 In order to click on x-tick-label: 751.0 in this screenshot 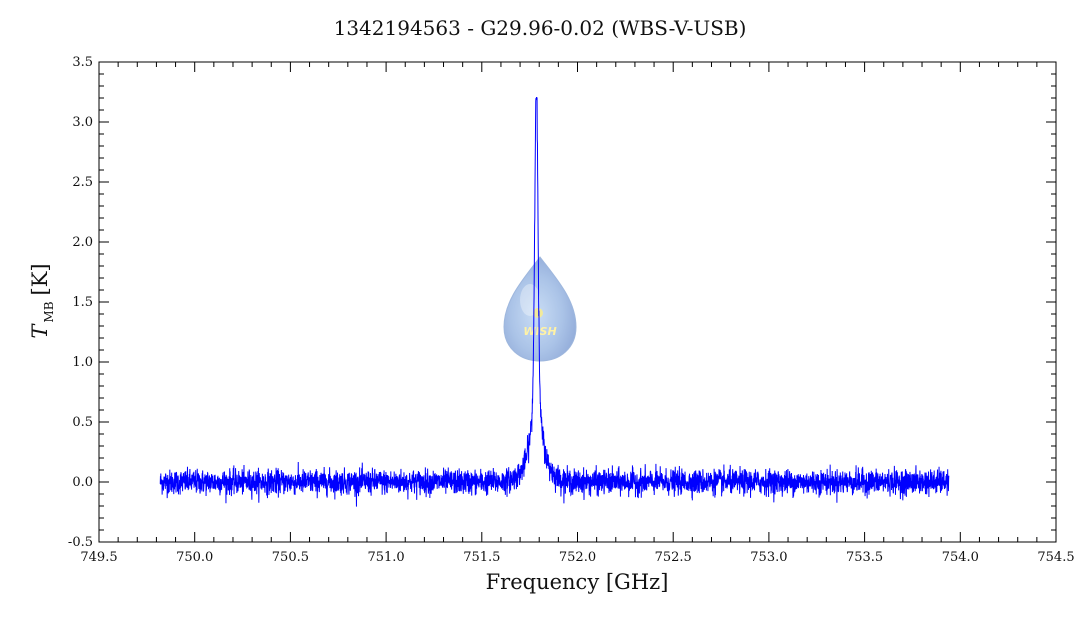, I will do `click(385, 557)`.